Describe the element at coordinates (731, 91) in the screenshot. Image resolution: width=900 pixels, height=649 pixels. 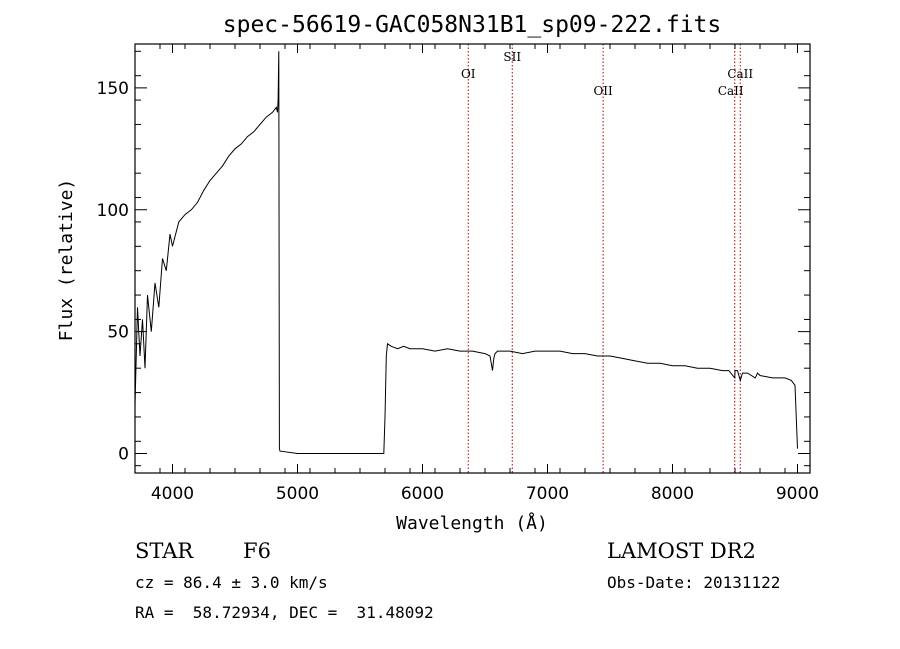
I see `line-label-3: CaII` at that location.